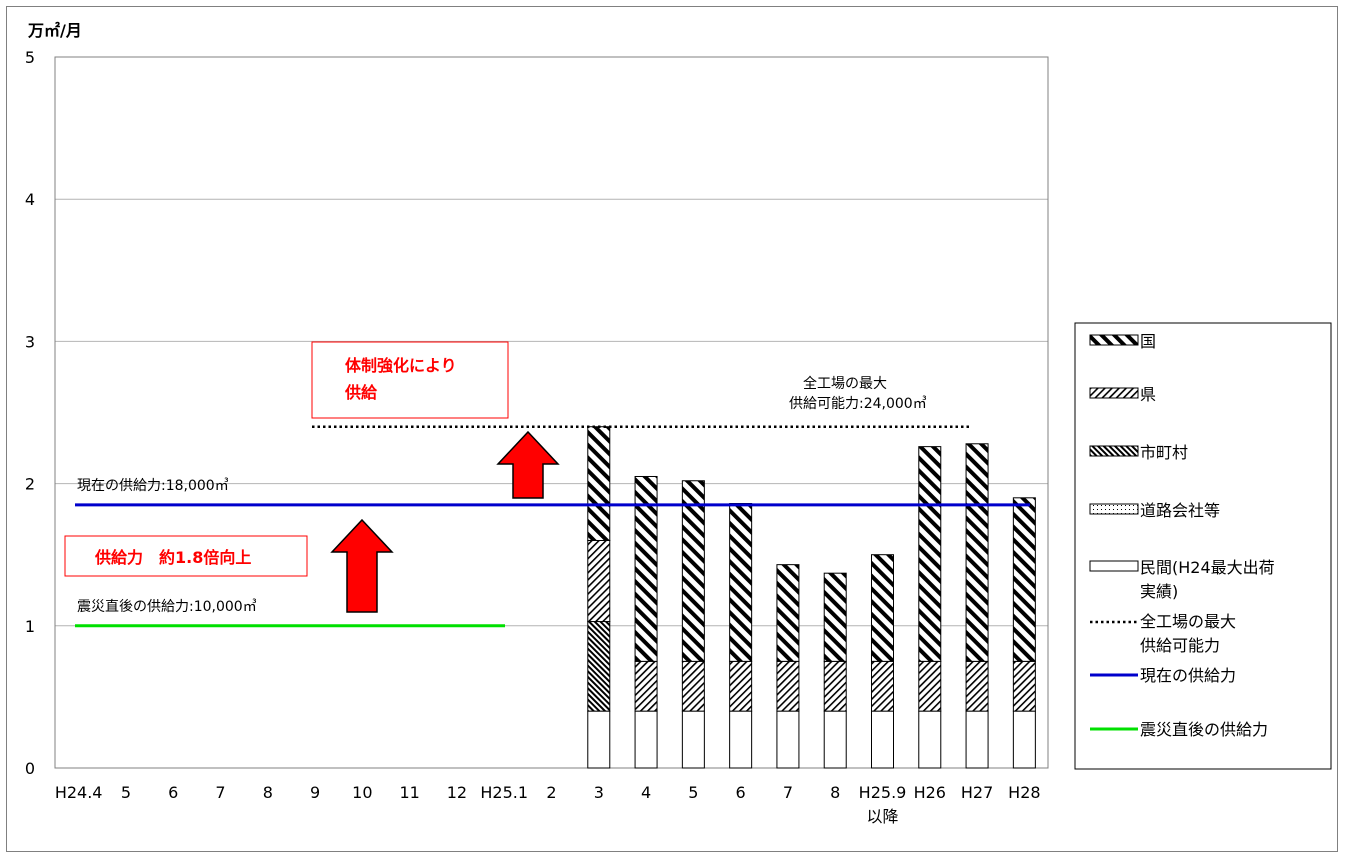  I want to click on legend-swatch-kuni, so click(1114, 340).